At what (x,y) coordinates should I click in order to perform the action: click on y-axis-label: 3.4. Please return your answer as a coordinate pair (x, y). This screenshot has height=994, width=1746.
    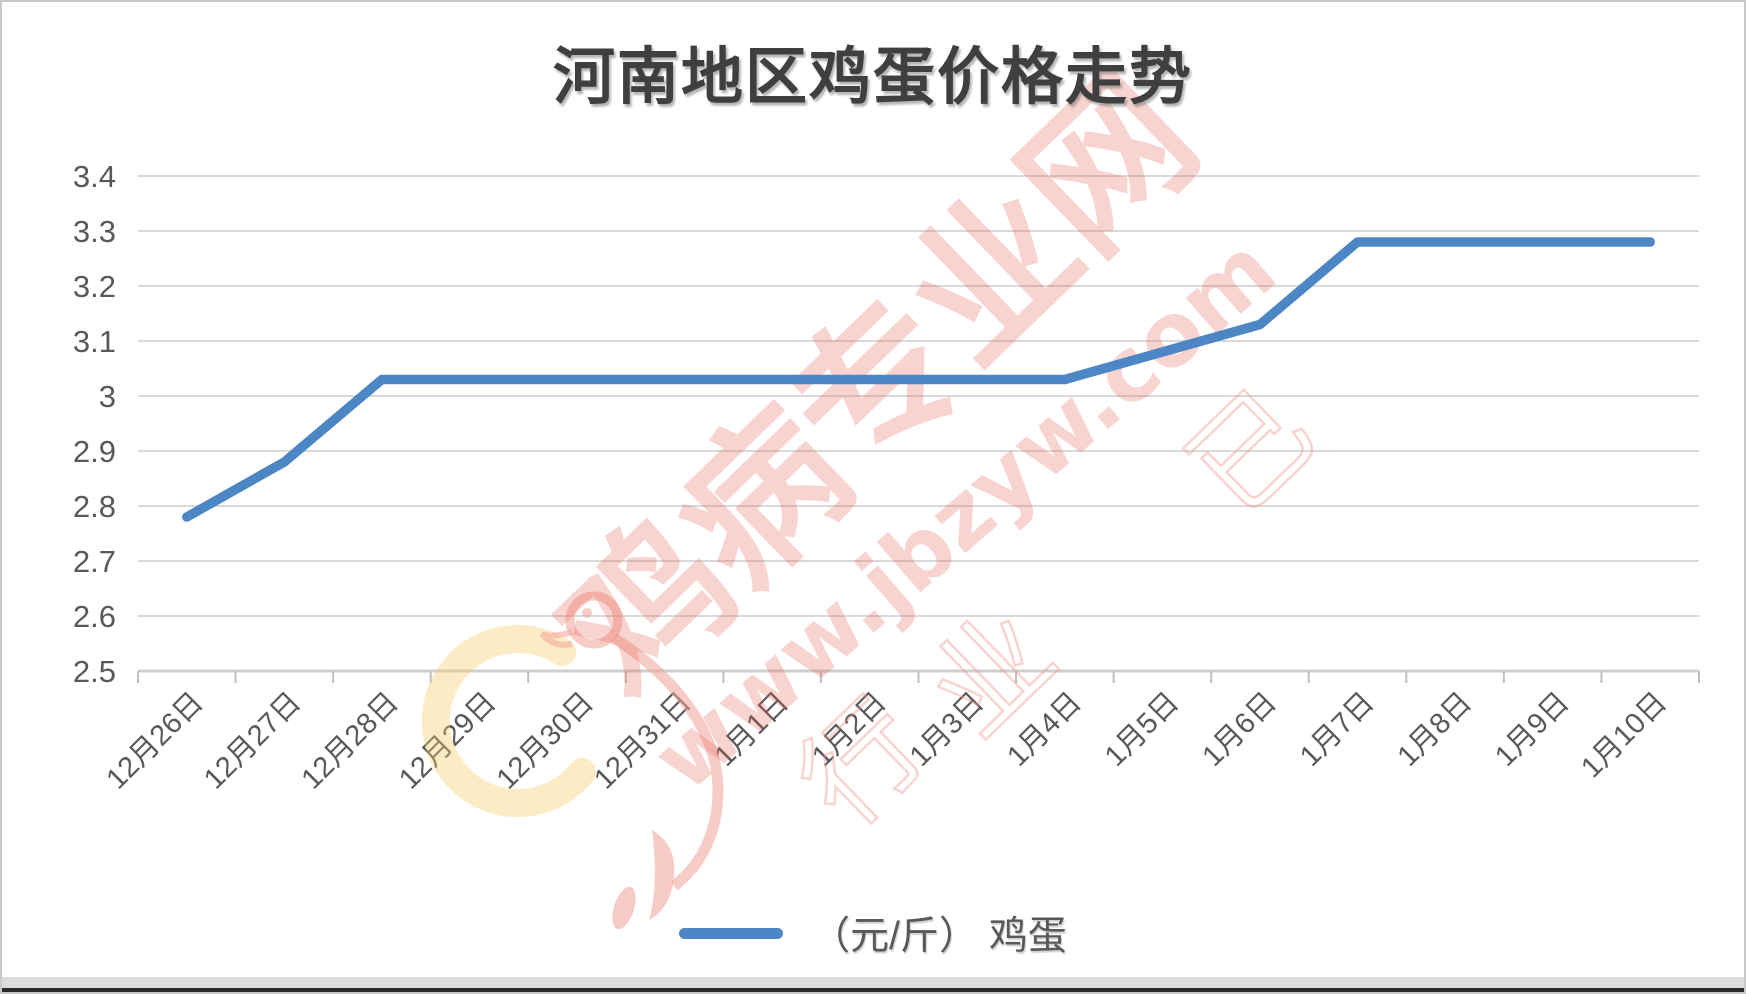
    Looking at the image, I should click on (94, 176).